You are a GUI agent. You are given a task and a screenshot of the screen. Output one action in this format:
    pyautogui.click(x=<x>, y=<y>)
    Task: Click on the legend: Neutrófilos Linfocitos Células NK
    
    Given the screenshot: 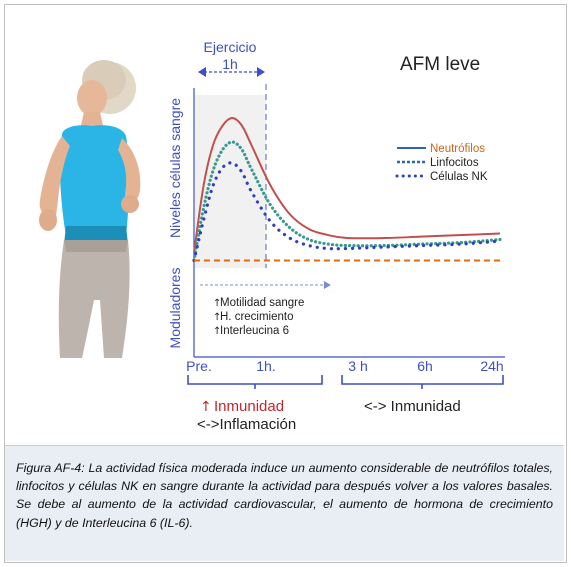 What is the action you would take?
    pyautogui.click(x=441, y=163)
    